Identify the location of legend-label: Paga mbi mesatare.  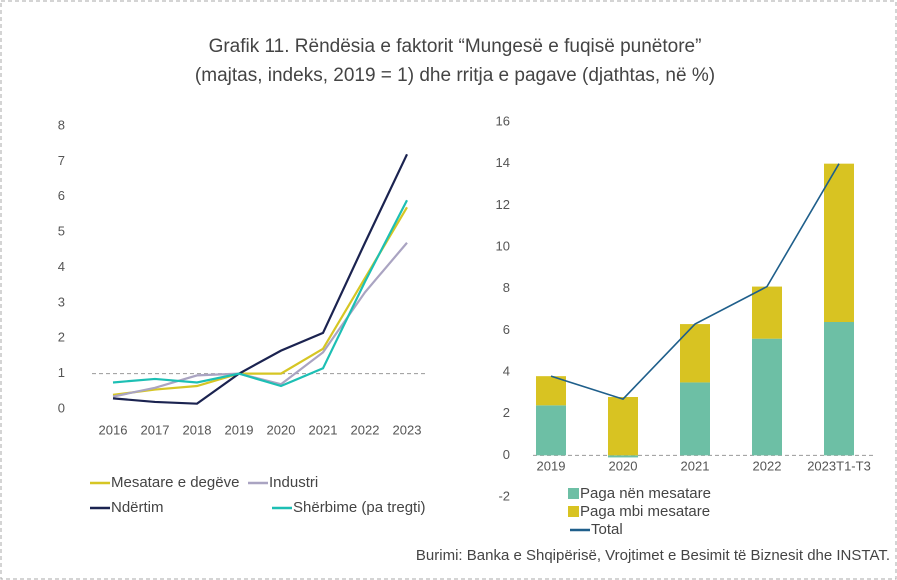
(645, 511).